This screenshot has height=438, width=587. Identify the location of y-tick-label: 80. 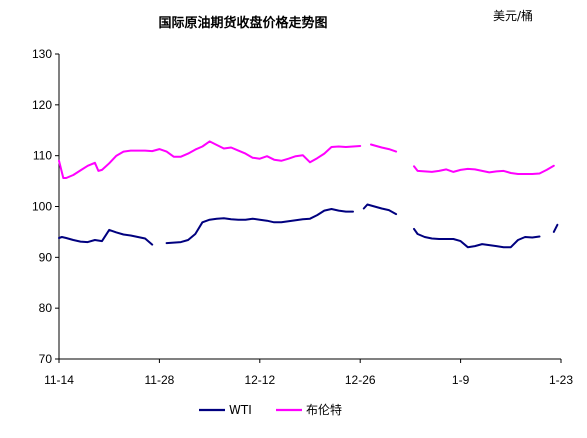
(46, 308).